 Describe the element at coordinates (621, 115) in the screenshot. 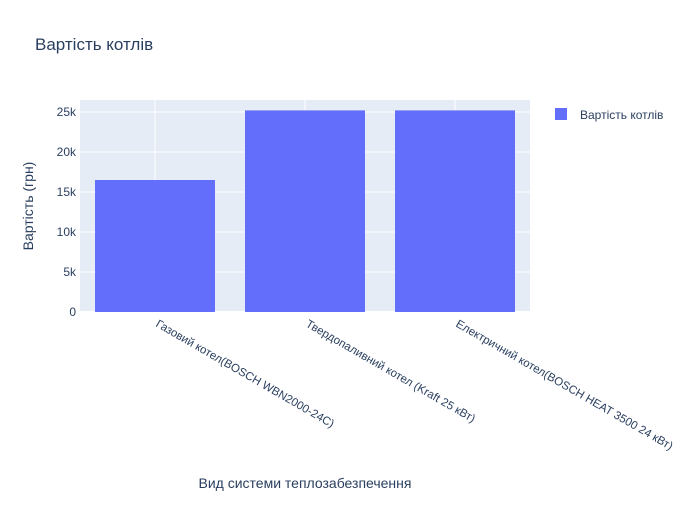

I see `legend-label: Вартість котлів` at that location.